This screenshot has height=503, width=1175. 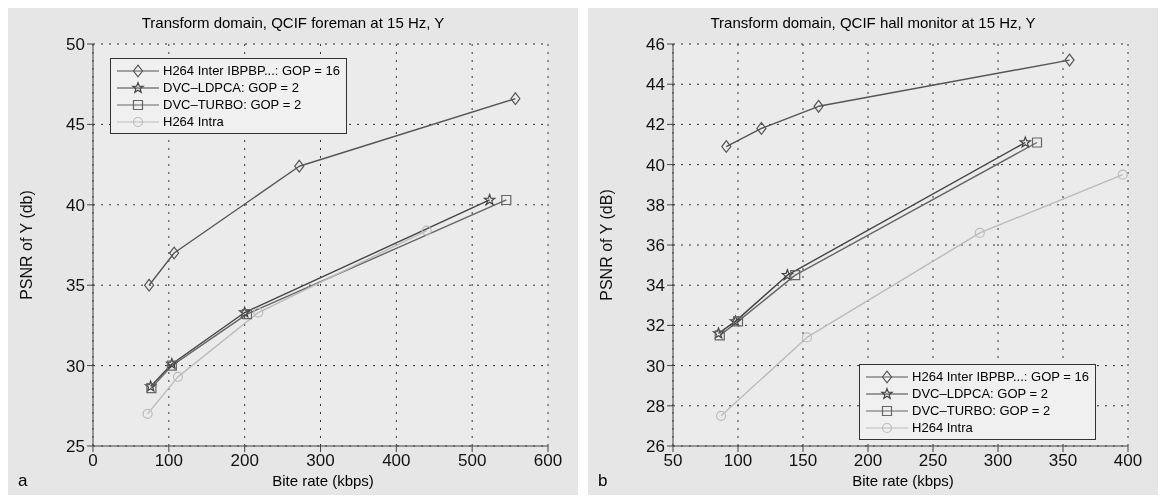 What do you see at coordinates (655, 447) in the screenshot?
I see `y-tick-label: 26` at bounding box center [655, 447].